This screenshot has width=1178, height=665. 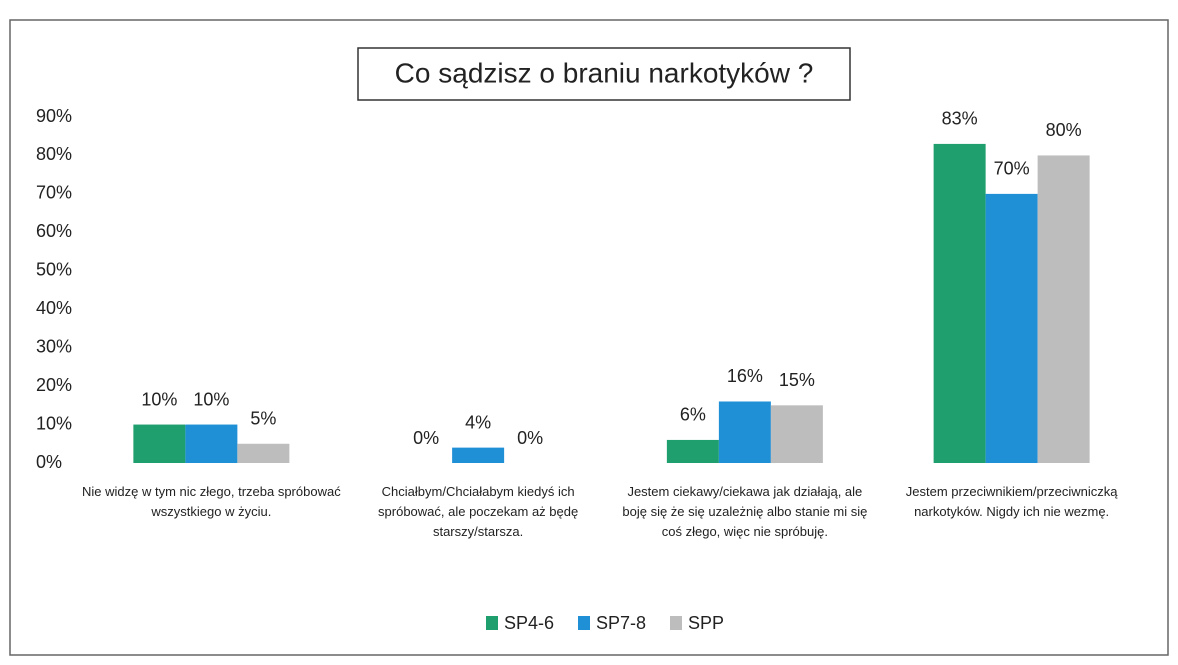 What do you see at coordinates (54, 231) in the screenshot?
I see `y-tick-label: 60%` at bounding box center [54, 231].